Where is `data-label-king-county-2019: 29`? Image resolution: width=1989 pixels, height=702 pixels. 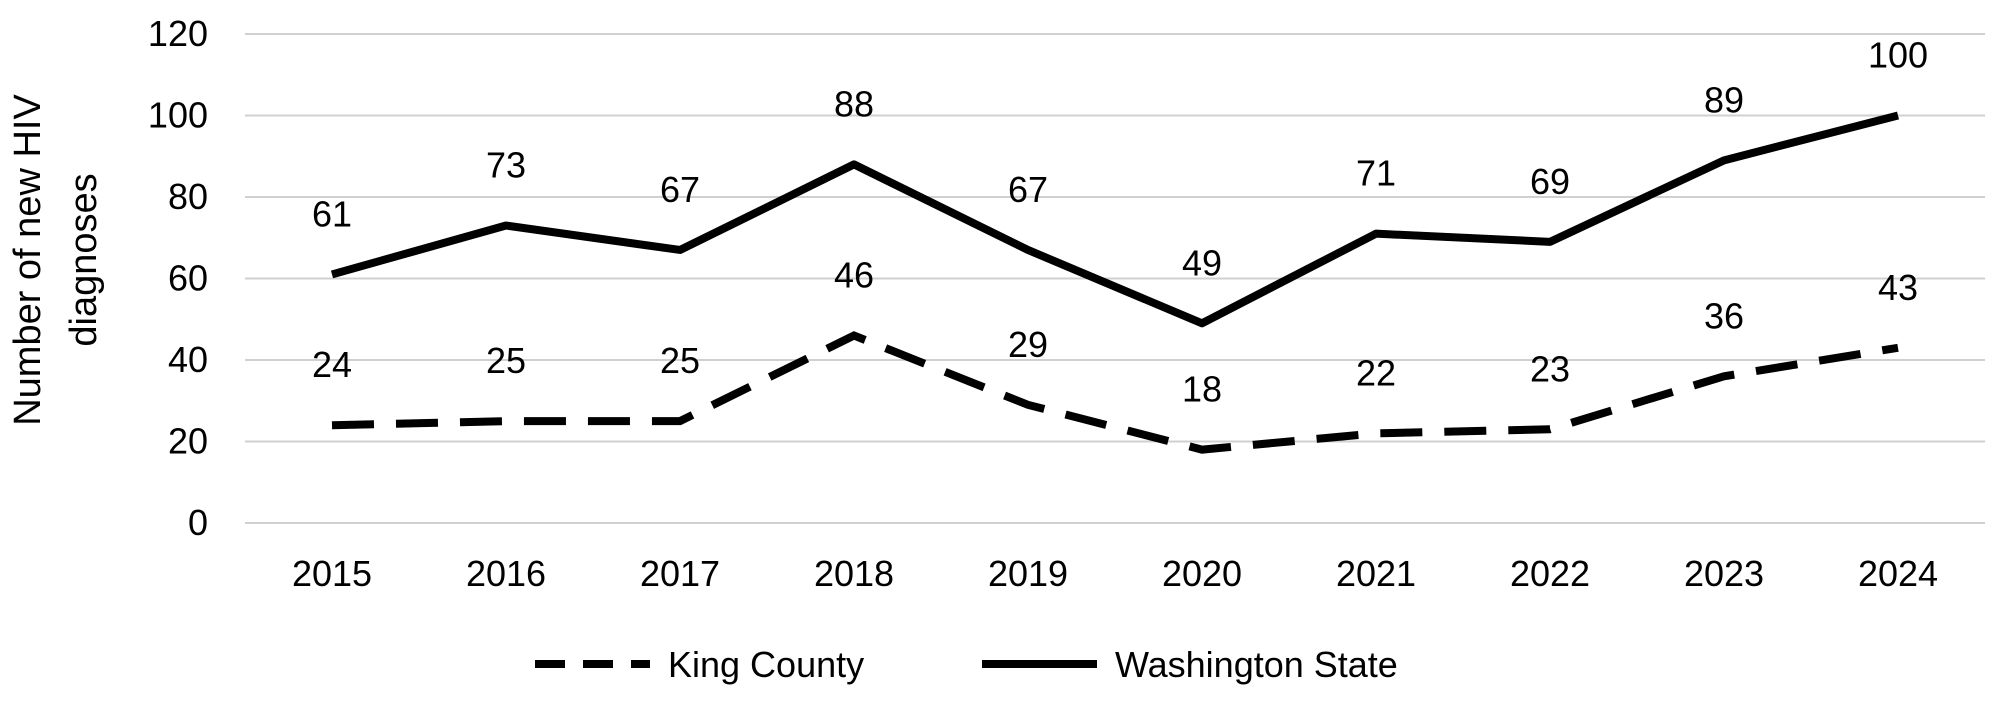 data-label-king-county-2019: 29 is located at coordinates (1028, 344).